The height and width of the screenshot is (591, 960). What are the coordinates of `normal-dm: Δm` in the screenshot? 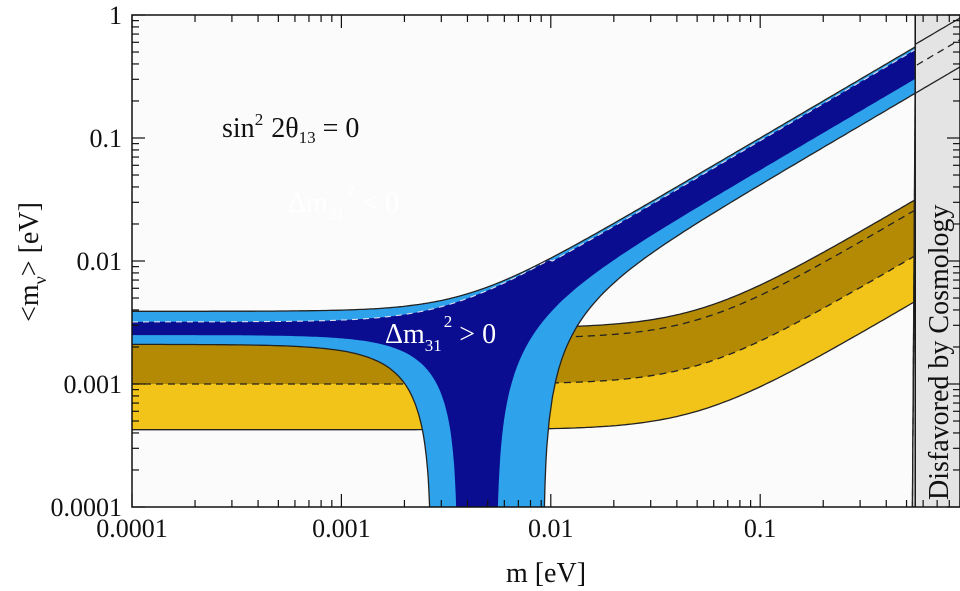 It's located at (405, 334).